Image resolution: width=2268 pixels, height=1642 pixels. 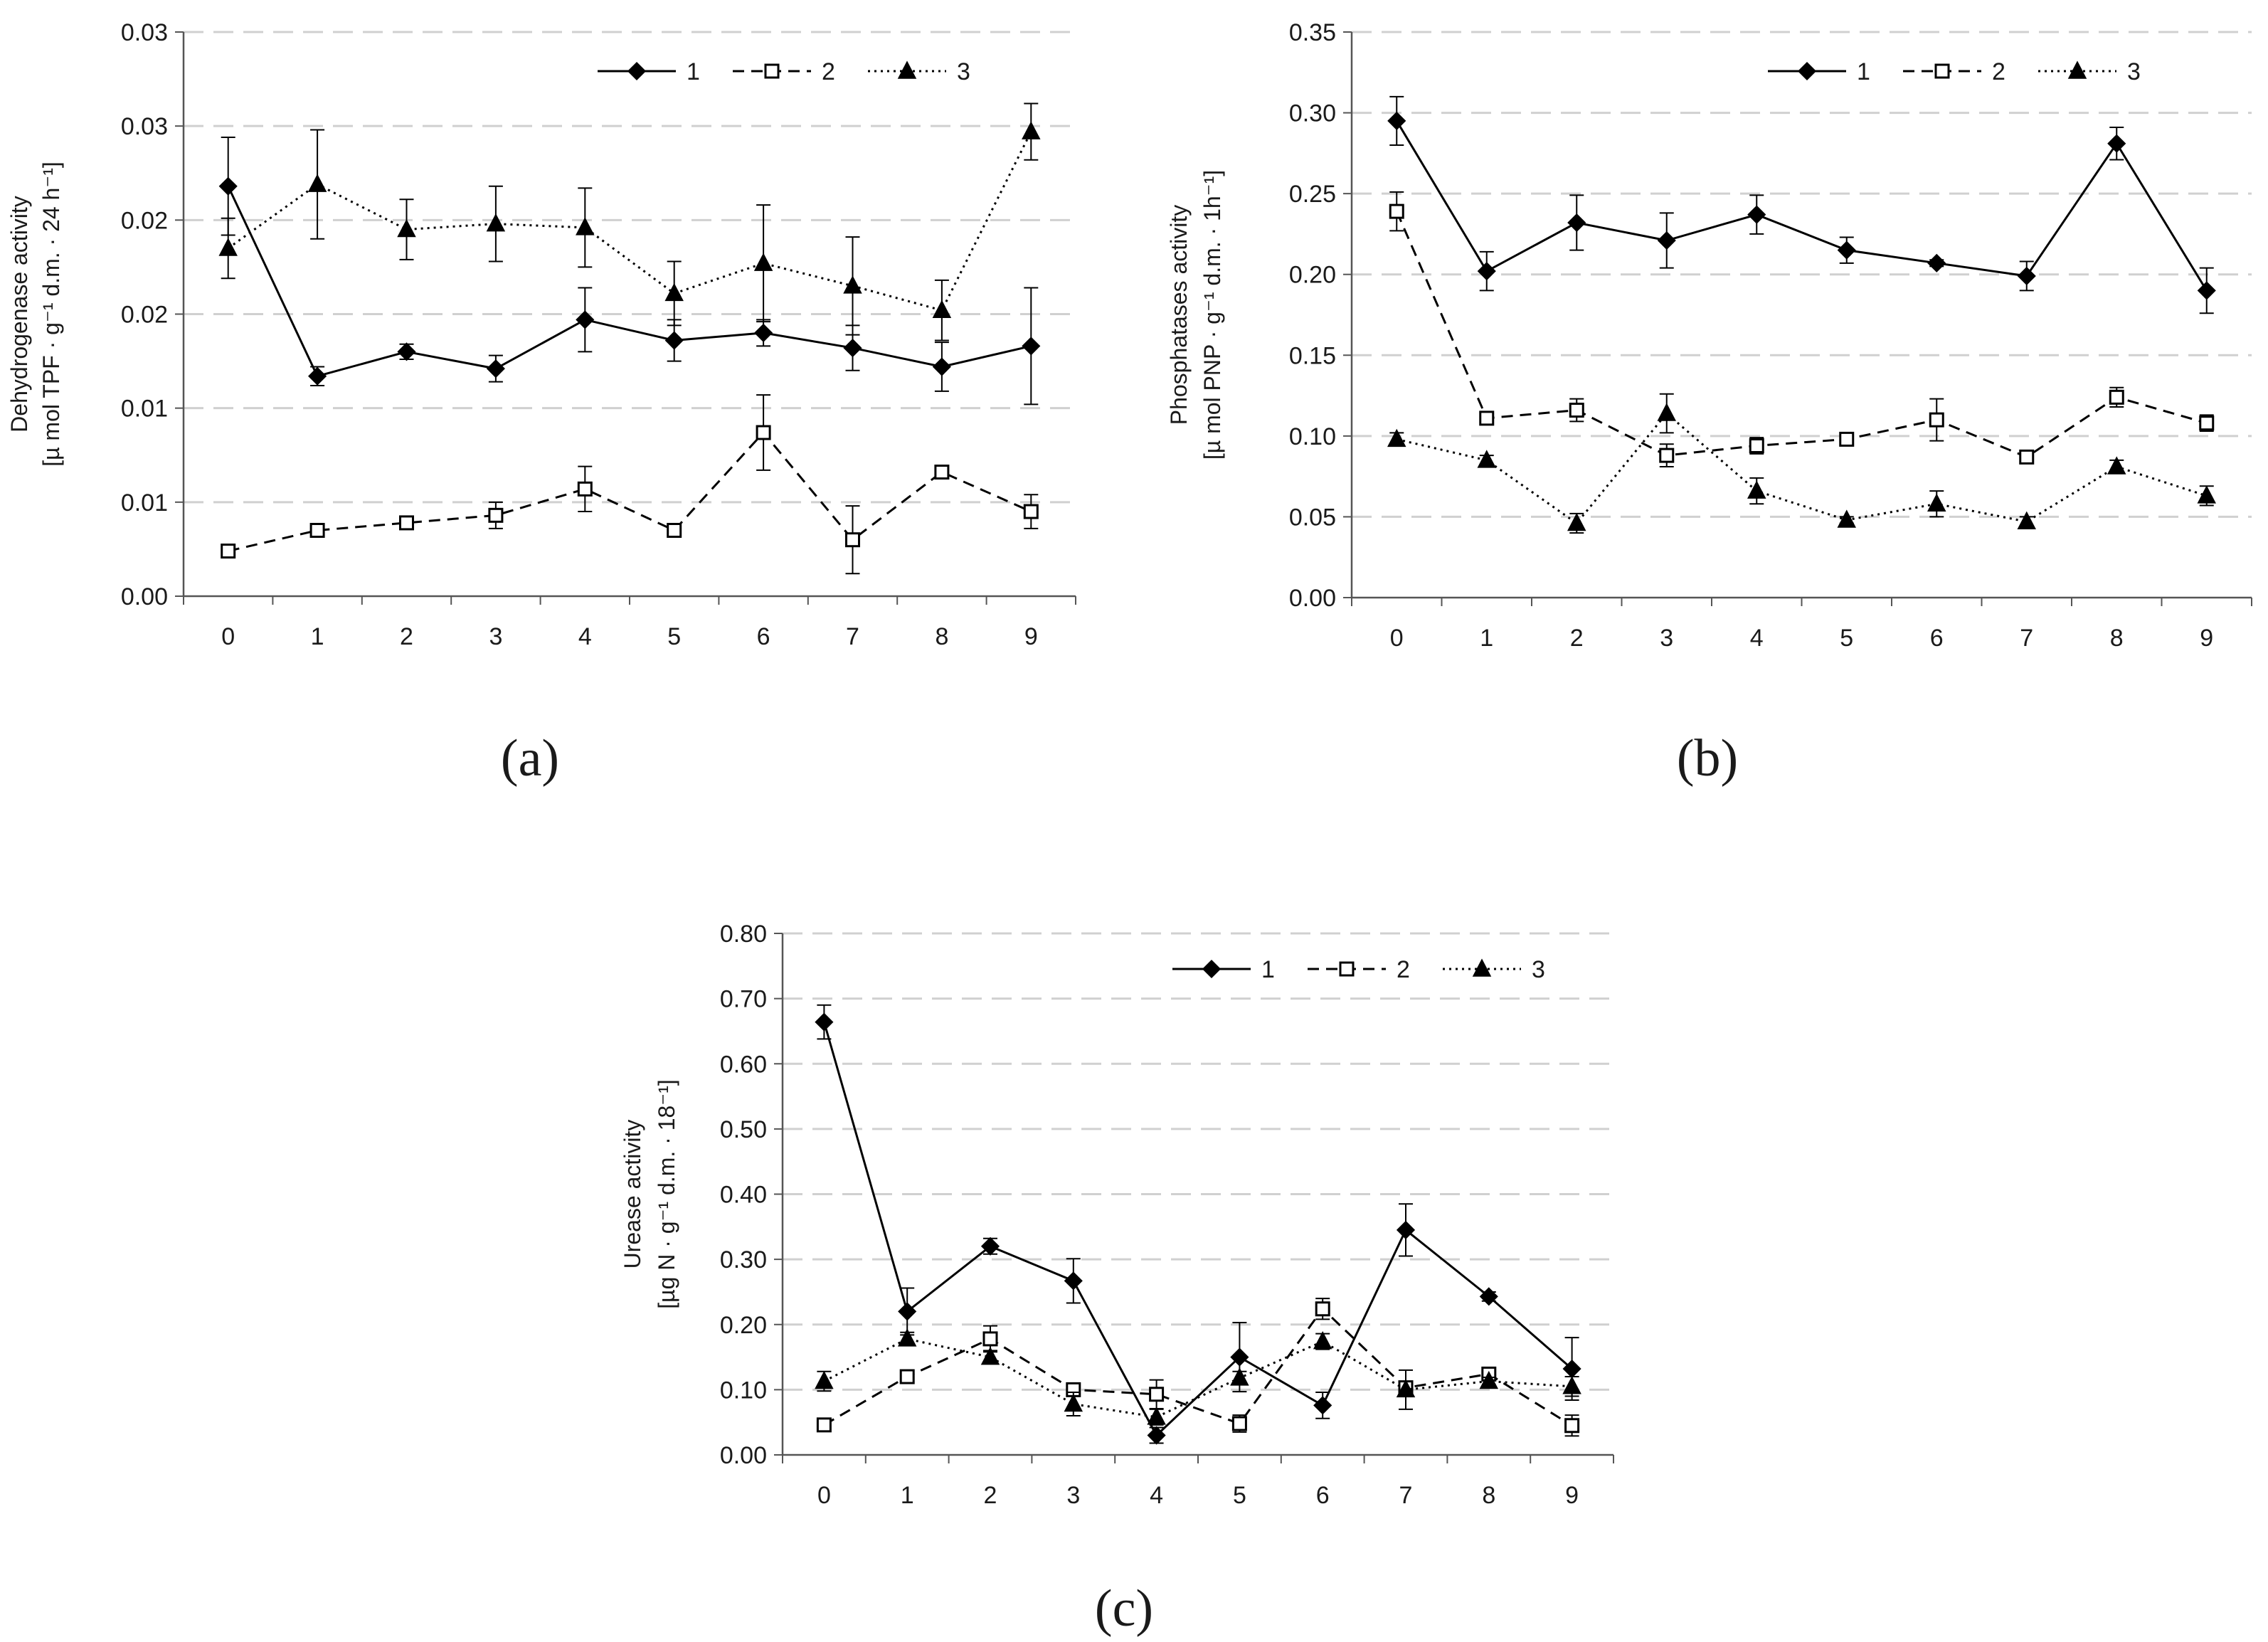 What do you see at coordinates (19, 315) in the screenshot?
I see `y-axis-title: Dehydrogenase activity` at bounding box center [19, 315].